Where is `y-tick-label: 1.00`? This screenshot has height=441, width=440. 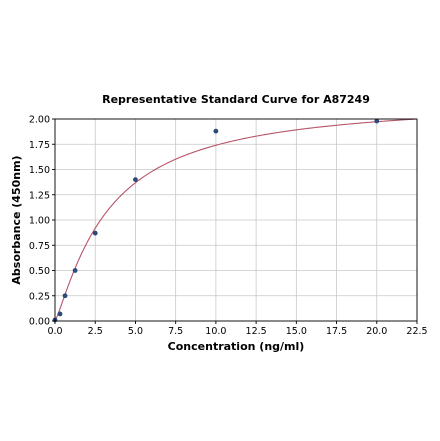
y-tick-label: 1.00 is located at coordinates (39, 221).